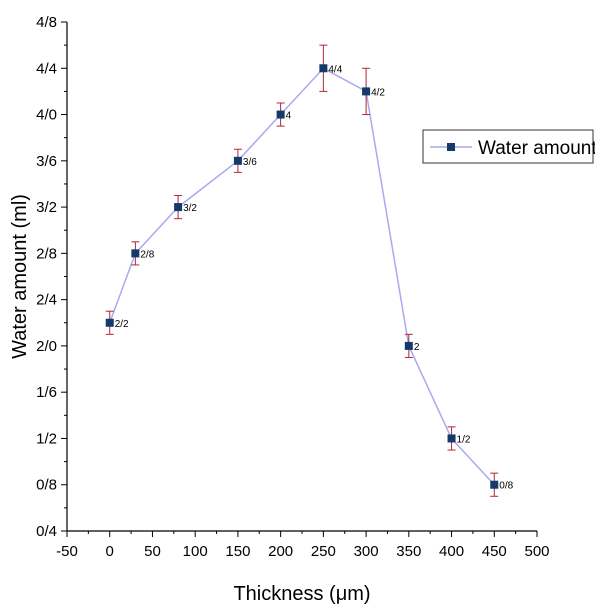 The height and width of the screenshot is (610, 595). What do you see at coordinates (110, 551) in the screenshot?
I see `x-tick-label: 0` at bounding box center [110, 551].